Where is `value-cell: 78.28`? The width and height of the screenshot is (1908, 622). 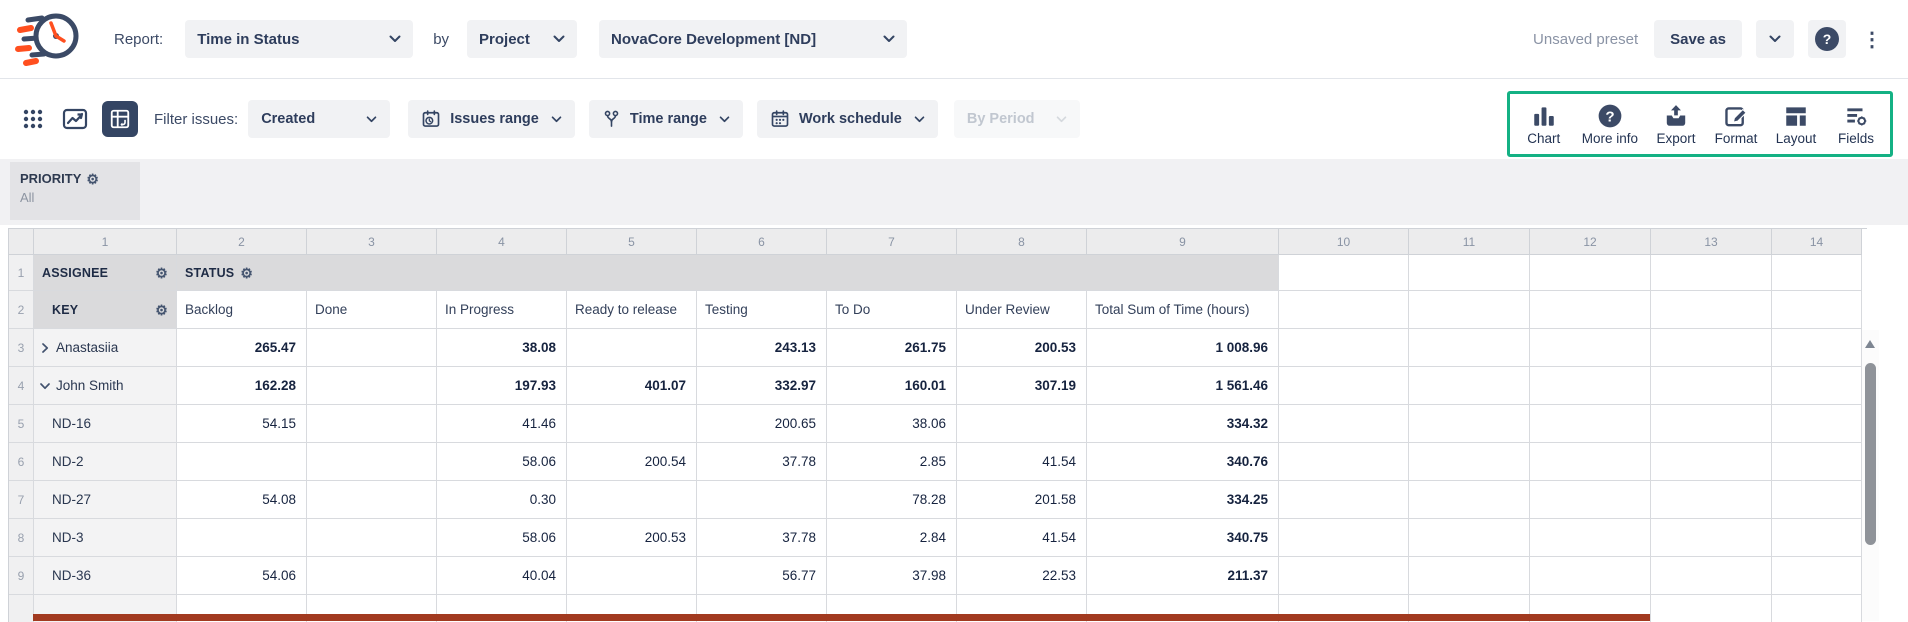 value-cell: 78.28 is located at coordinates (892, 500).